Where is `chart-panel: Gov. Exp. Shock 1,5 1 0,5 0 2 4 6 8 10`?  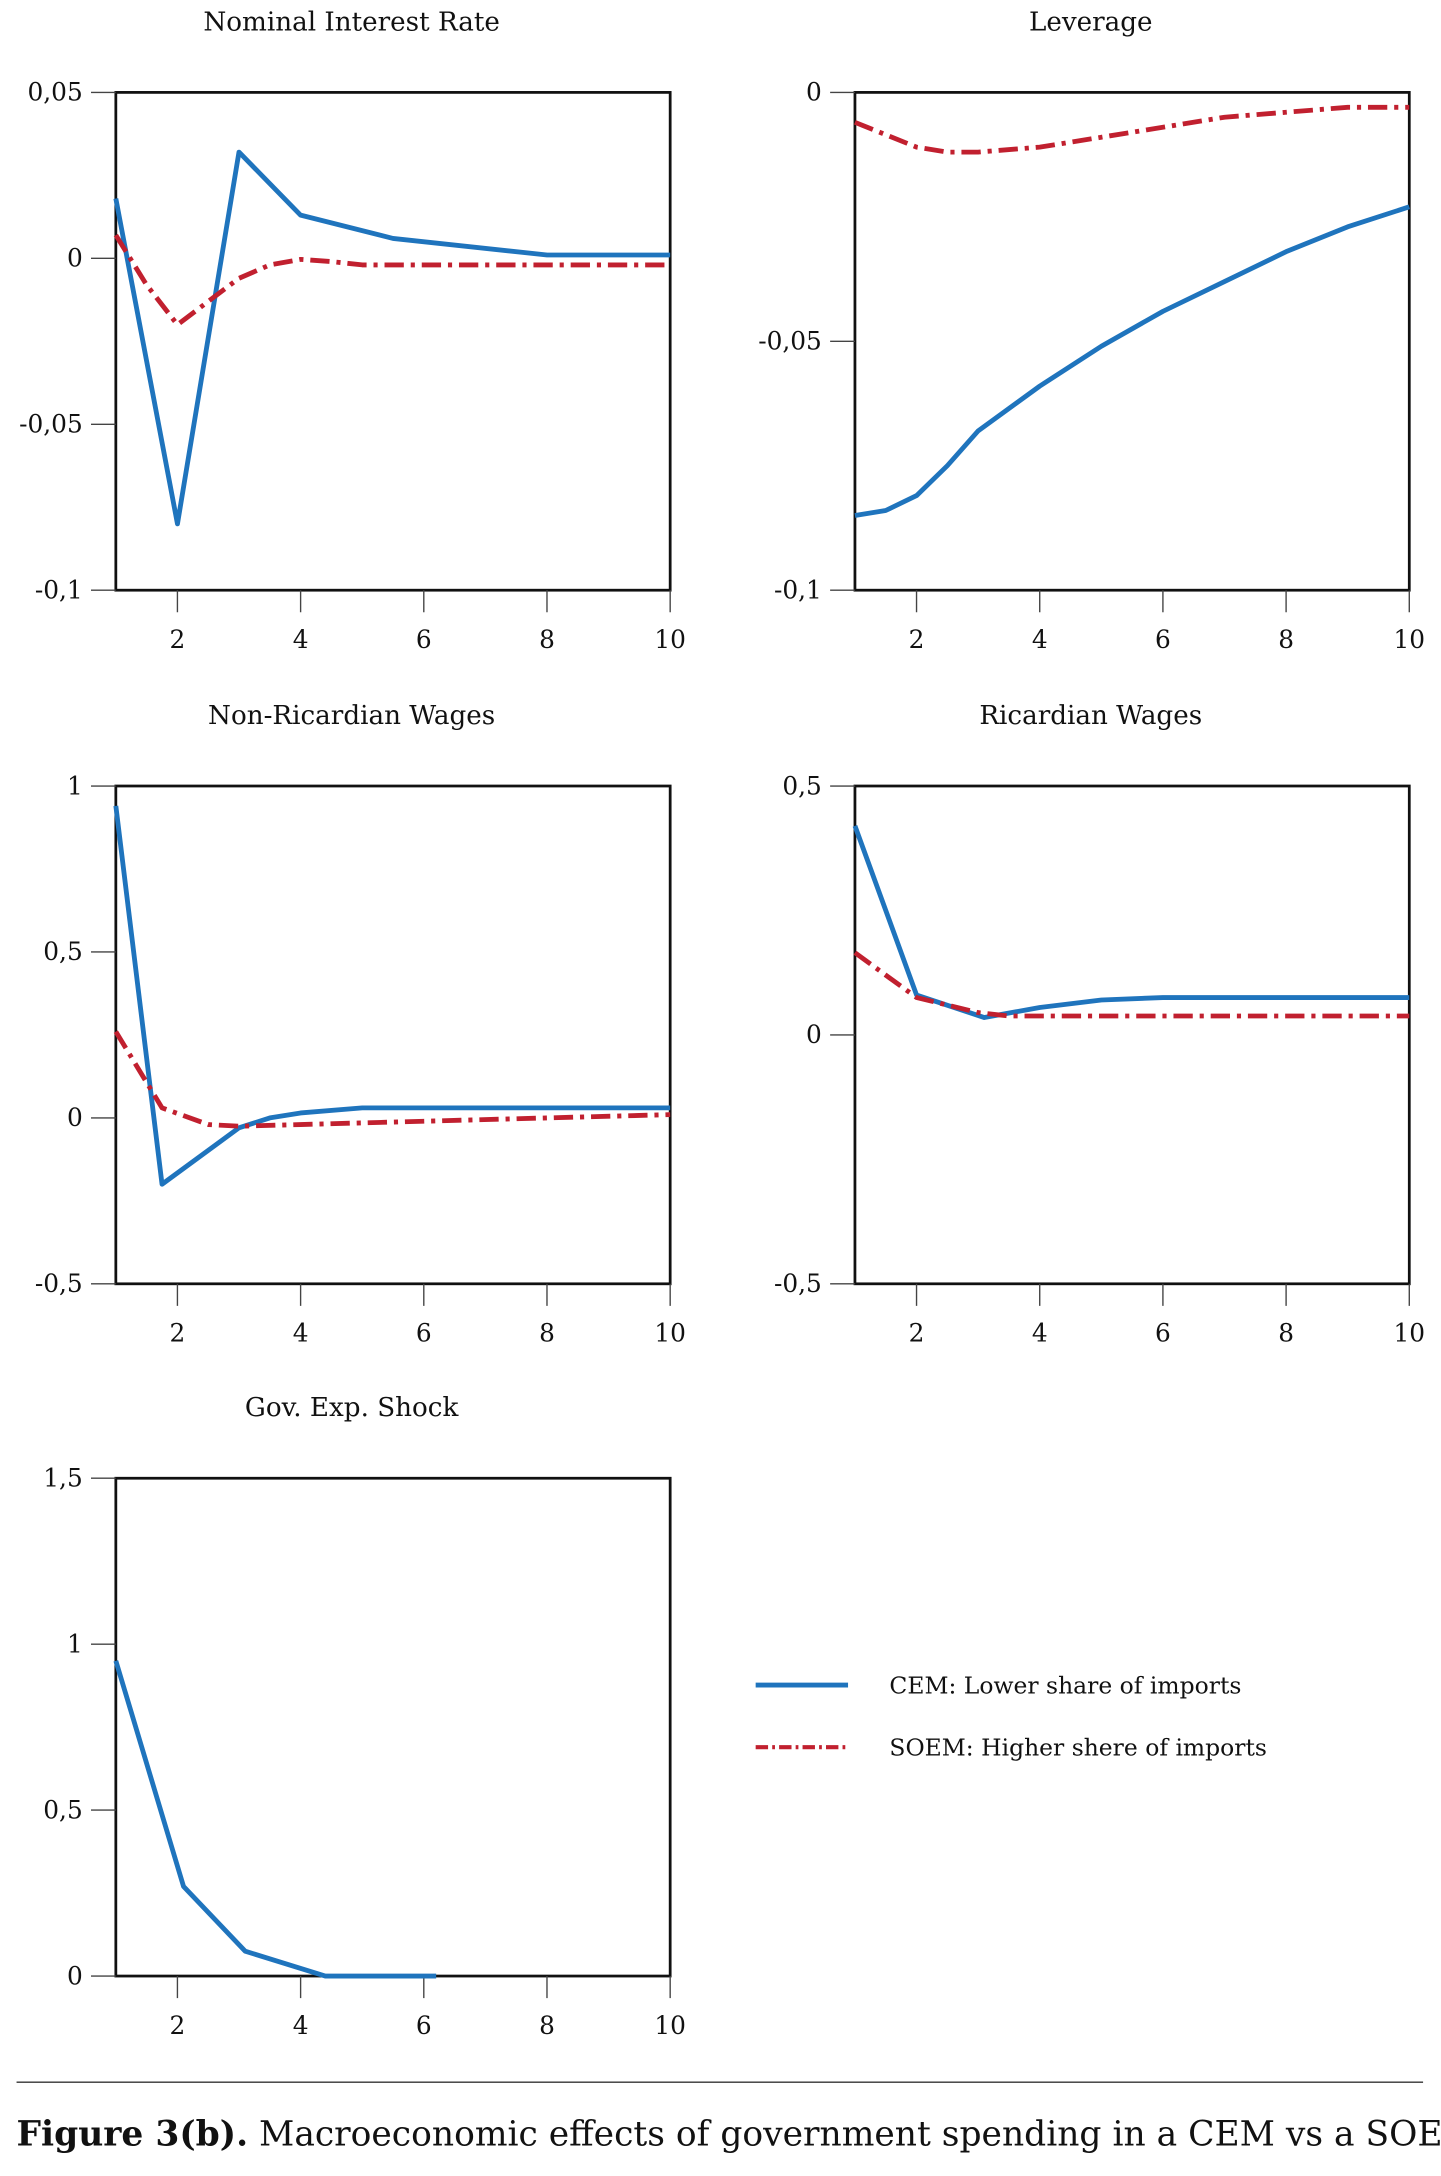
chart-panel: Gov. Exp. Shock 1,5 1 0,5 0 2 4 6 8 10 is located at coordinates (364, 1716).